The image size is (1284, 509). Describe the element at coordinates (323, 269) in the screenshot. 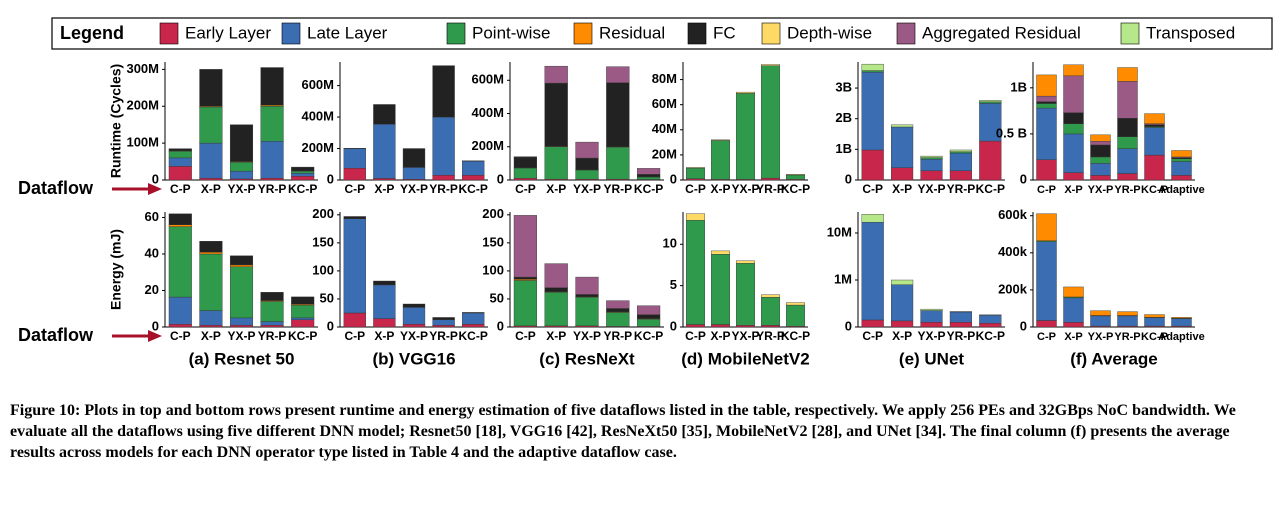

I see `y-tick-label: 100` at that location.